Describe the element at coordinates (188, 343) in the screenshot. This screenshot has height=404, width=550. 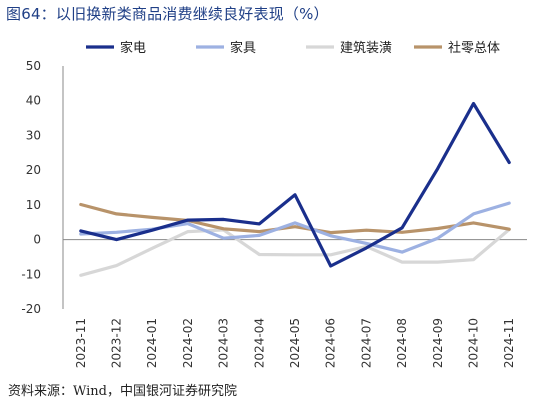
I see `x-tick-label: 2024-02` at that location.